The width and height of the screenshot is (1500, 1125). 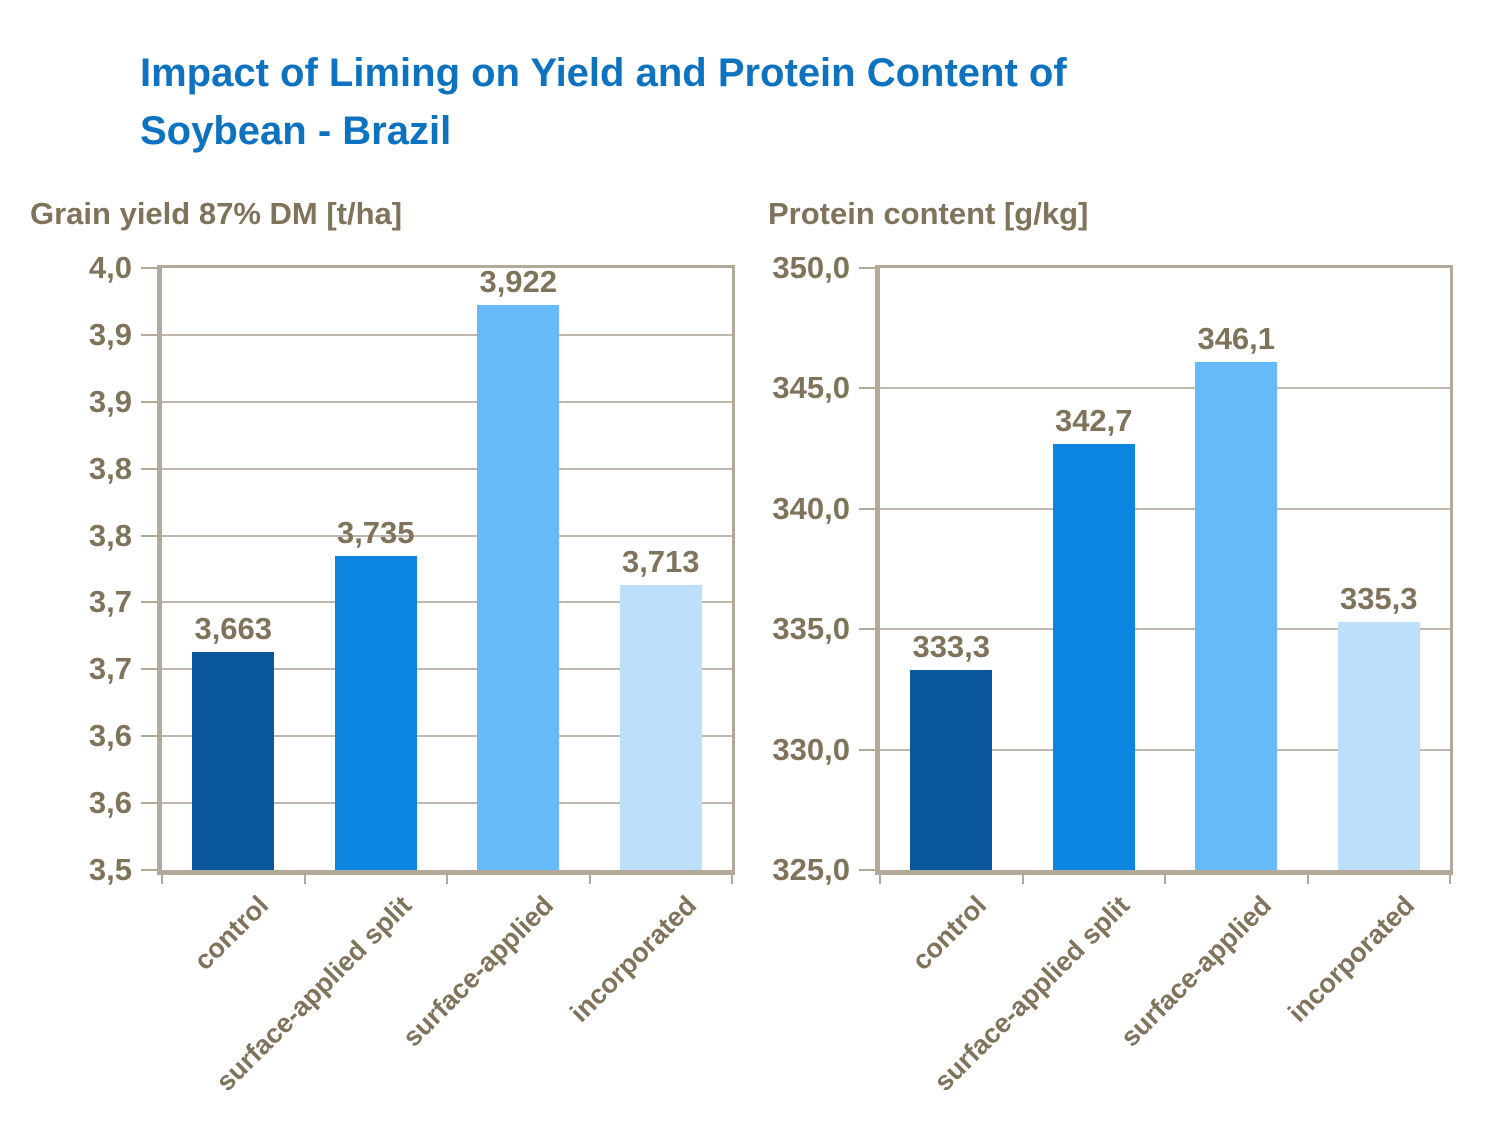 I want to click on bar-value-label: 3,713, so click(x=660, y=561).